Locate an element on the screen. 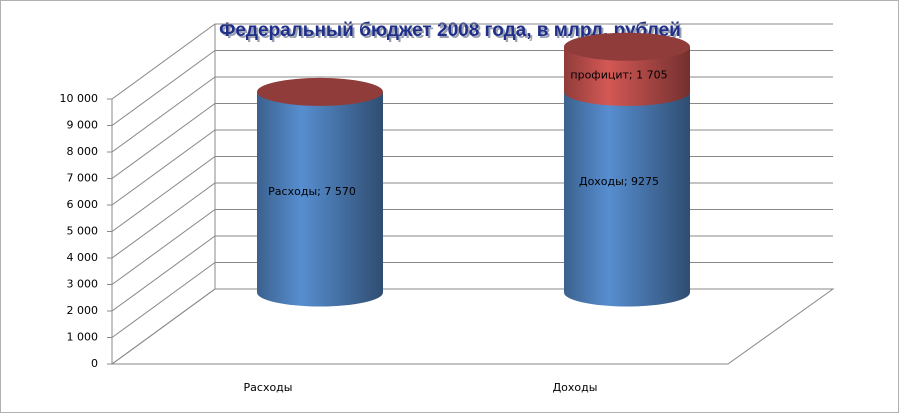  floor is located at coordinates (473, 326).